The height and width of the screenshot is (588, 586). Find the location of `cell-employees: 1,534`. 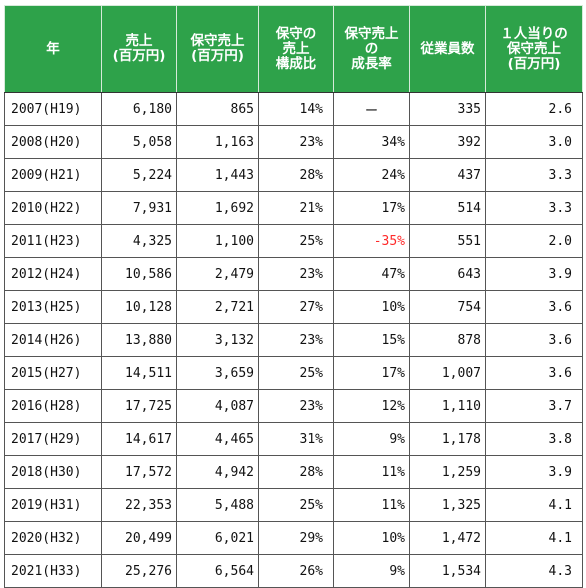

cell-employees: 1,534 is located at coordinates (447, 571).